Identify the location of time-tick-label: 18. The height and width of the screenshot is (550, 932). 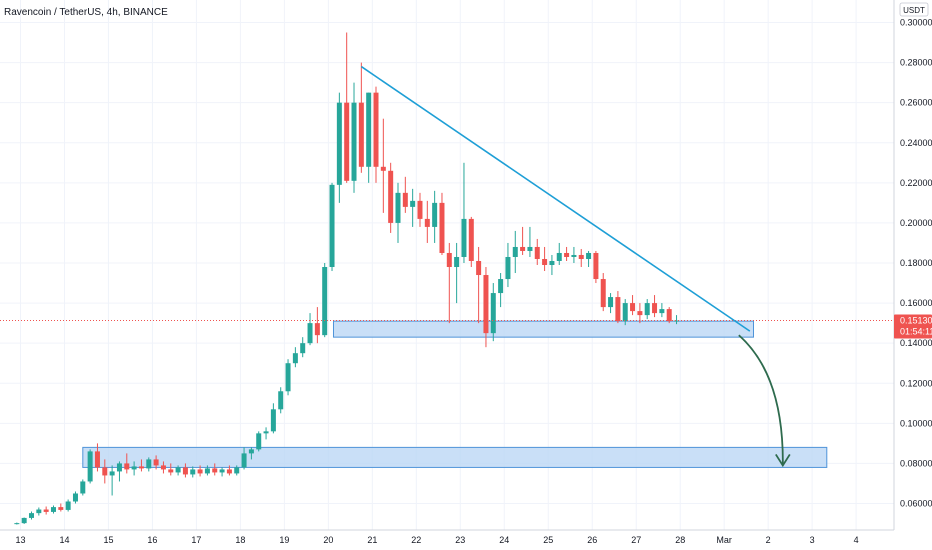
(240, 540).